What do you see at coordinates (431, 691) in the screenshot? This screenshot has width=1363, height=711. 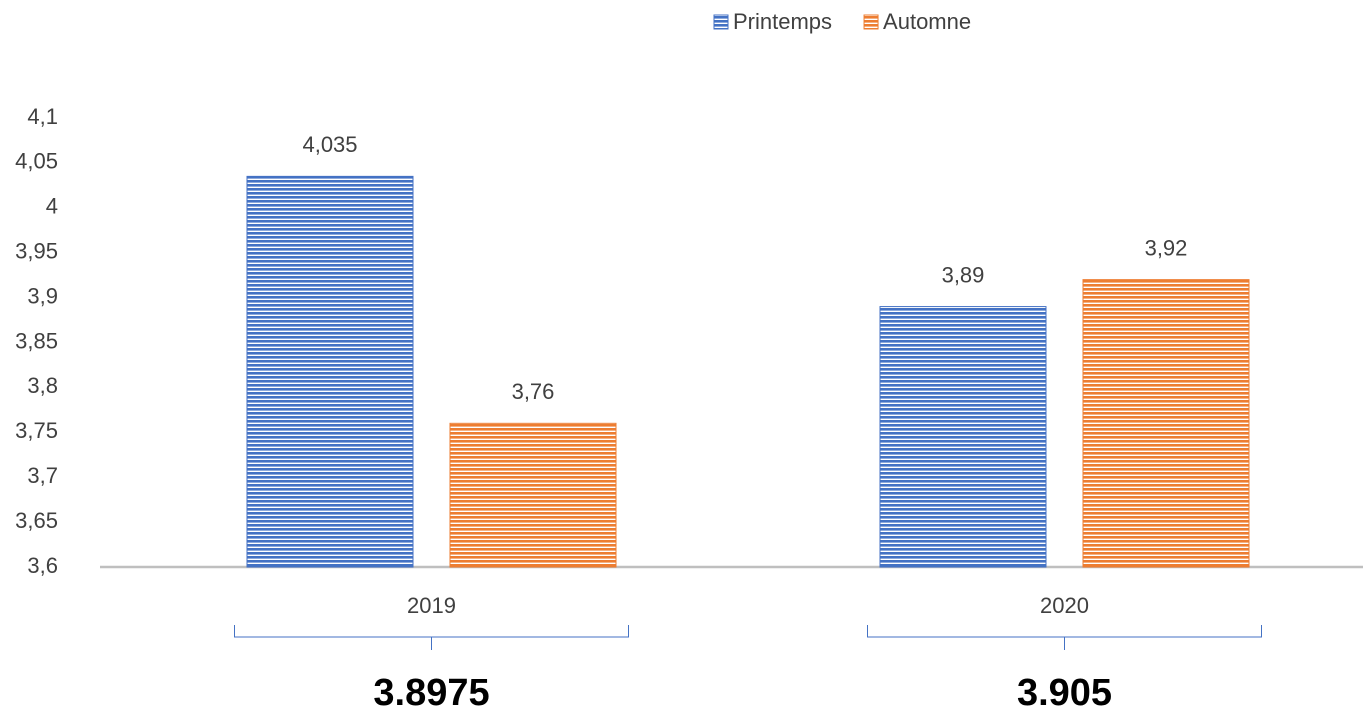 I see `annotation: 3.8975` at bounding box center [431, 691].